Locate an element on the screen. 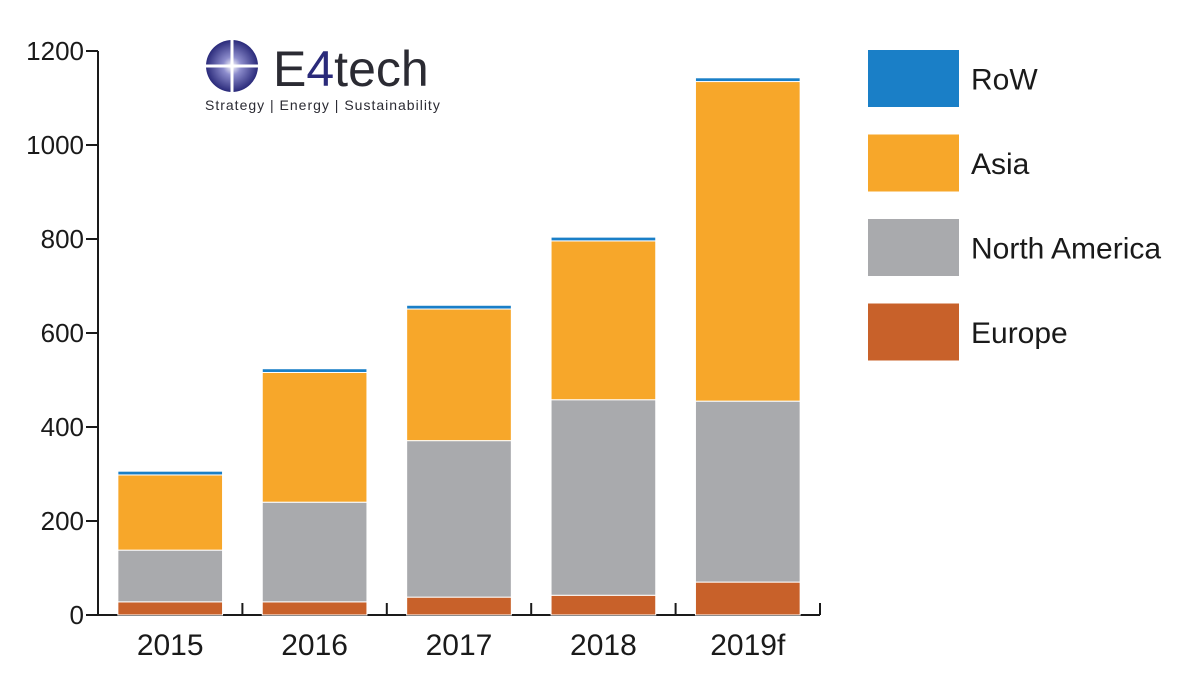 This screenshot has width=1200, height=675. legend-label-row: RoW is located at coordinates (1004, 80).